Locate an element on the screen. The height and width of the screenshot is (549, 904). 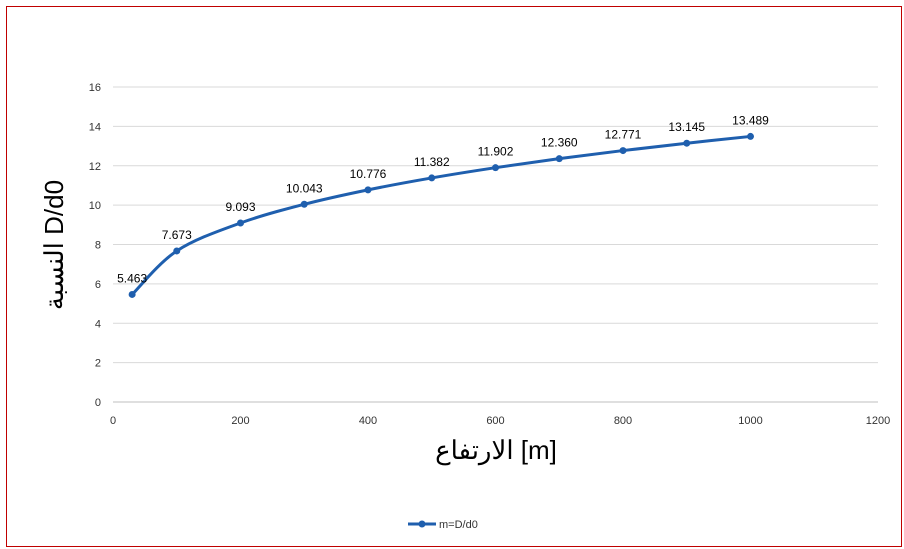
legend: m=D/d0 is located at coordinates (443, 525).